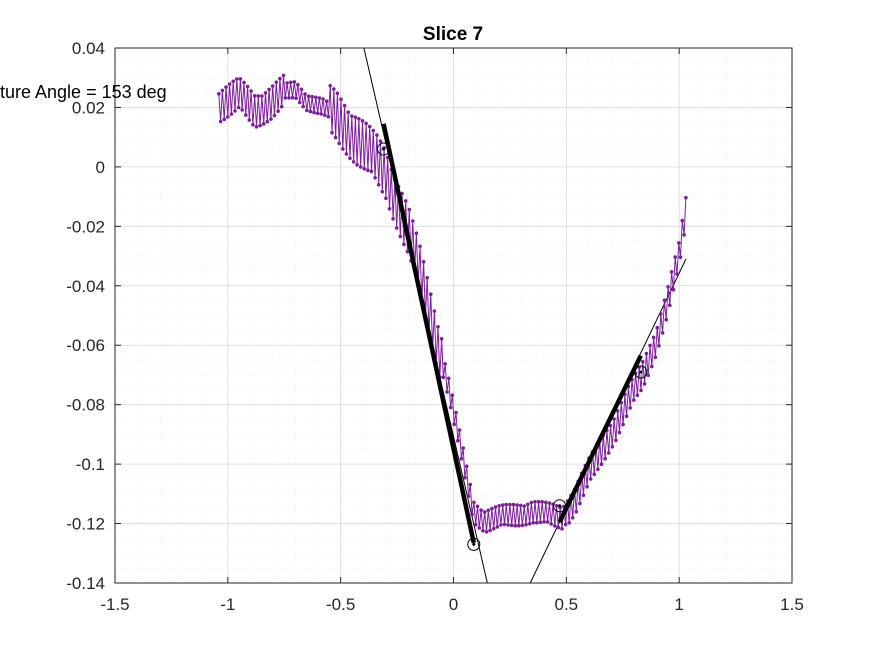 This screenshot has width=875, height=656. Describe the element at coordinates (85, 405) in the screenshot. I see `y-tick-label: -0.08` at that location.